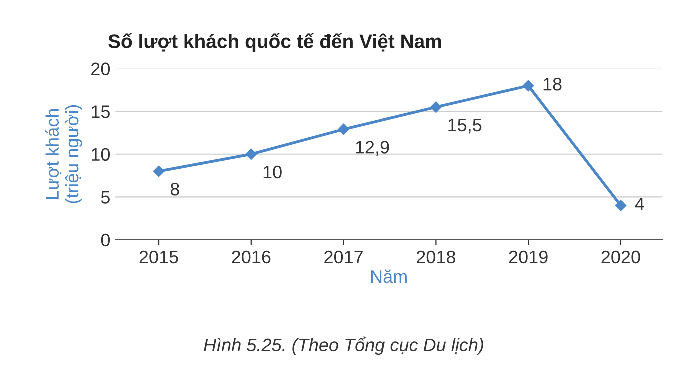  I want to click on chart-title: Số lượt khách quốc tế đến Việt Nam, so click(275, 42).